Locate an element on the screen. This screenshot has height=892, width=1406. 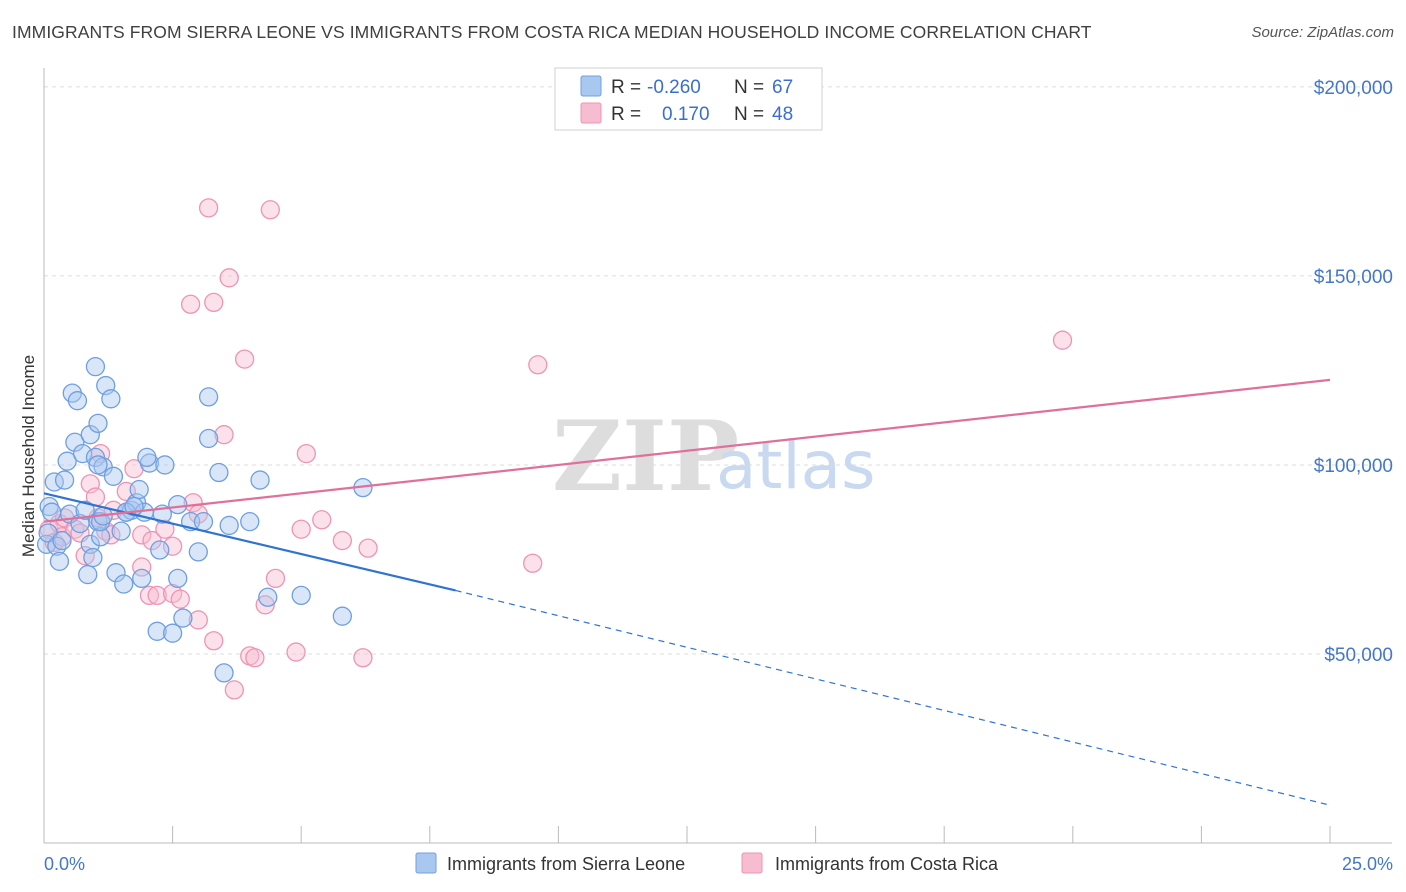
legend-n-label-1: N = is located at coordinates (749, 87).